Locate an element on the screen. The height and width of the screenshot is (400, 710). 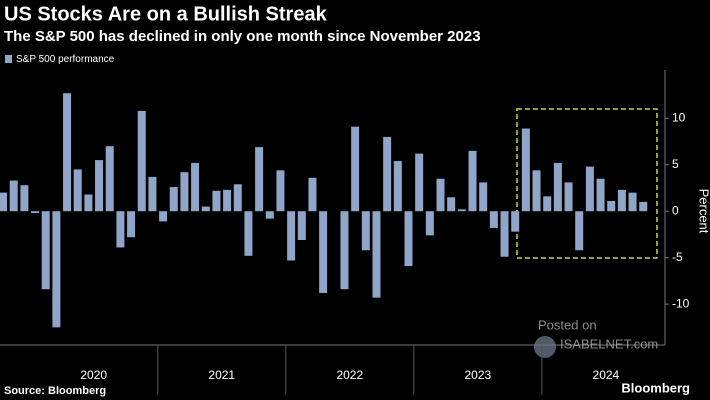
x-tick-label: 2021 is located at coordinates (221, 375).